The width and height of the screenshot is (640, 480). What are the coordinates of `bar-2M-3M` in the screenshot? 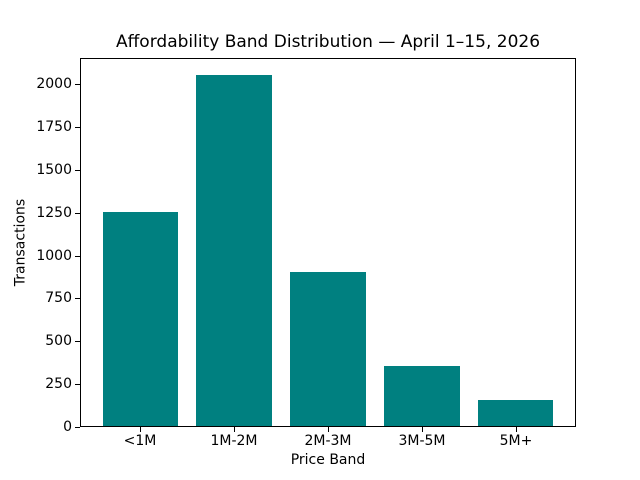 It's located at (328, 349).